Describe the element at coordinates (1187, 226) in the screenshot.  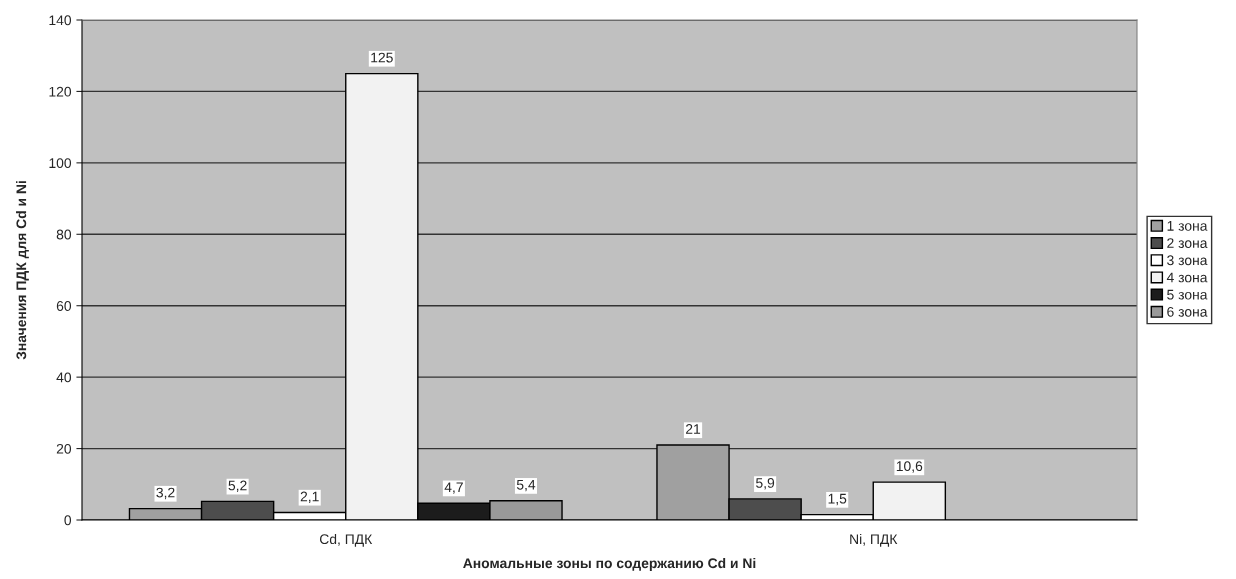
I see `legend-label: 1 зона` at that location.